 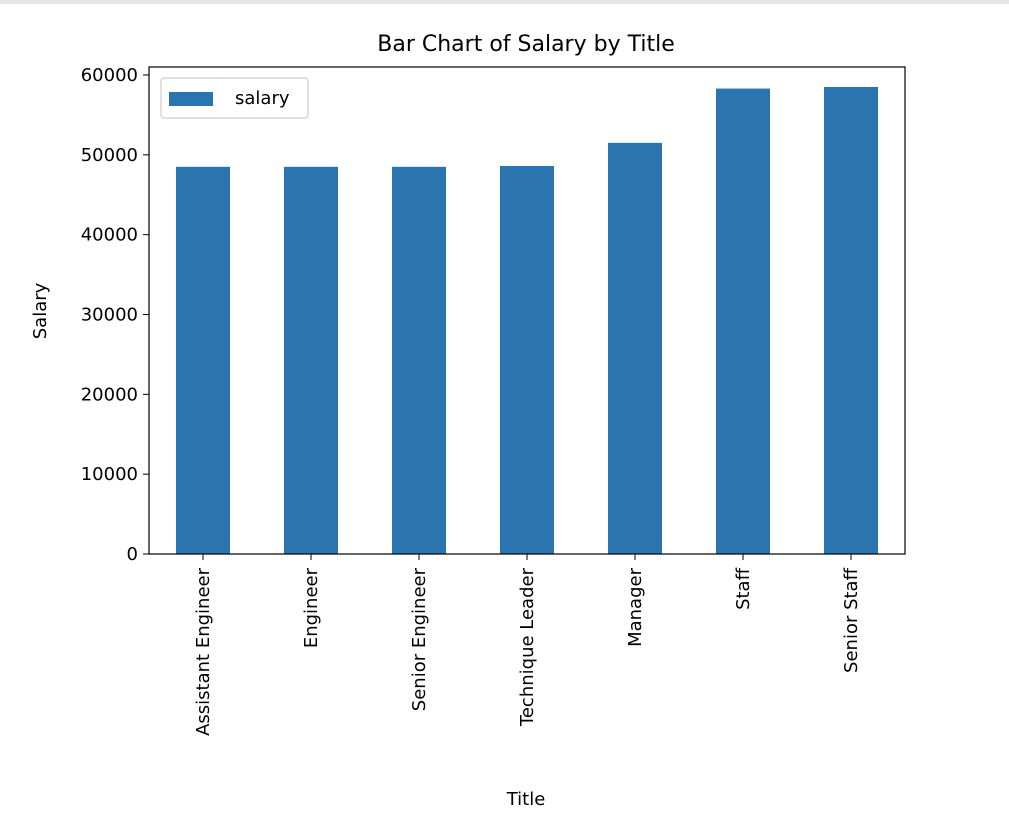 What do you see at coordinates (504, 2) in the screenshot?
I see `notebook-top-rule` at bounding box center [504, 2].